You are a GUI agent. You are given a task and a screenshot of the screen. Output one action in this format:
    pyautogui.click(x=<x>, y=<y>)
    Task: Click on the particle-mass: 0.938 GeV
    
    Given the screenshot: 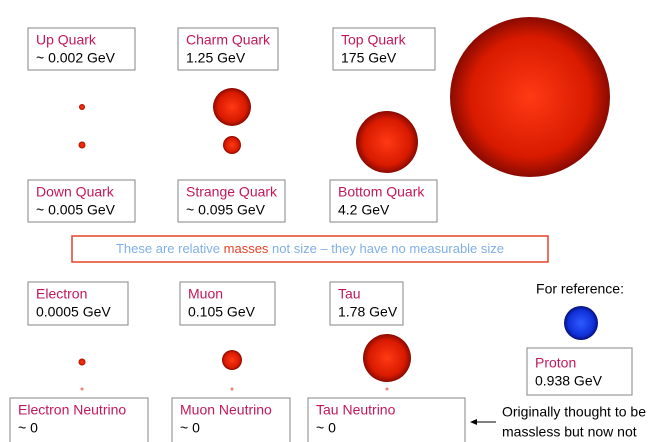 What is the action you would take?
    pyautogui.click(x=569, y=381)
    